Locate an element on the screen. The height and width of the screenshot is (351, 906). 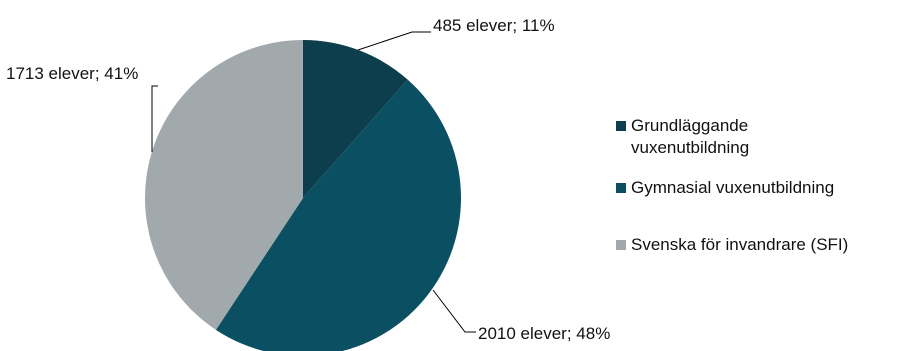
legend-swatch-gymnasial-vuxenutbildning is located at coordinates (621, 188).